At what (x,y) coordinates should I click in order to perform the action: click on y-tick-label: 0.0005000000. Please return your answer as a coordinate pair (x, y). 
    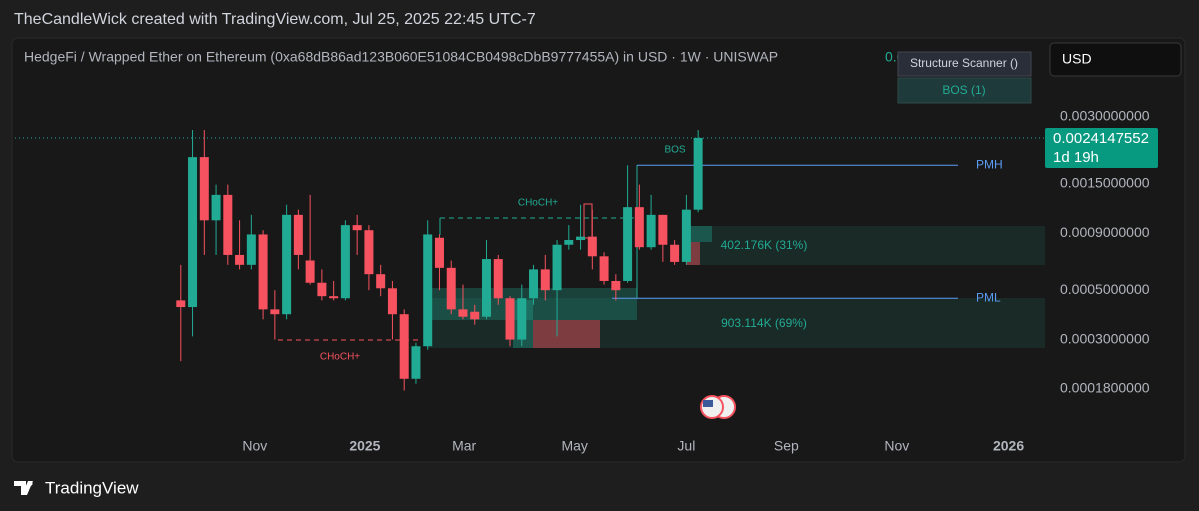
    Looking at the image, I should click on (1105, 289).